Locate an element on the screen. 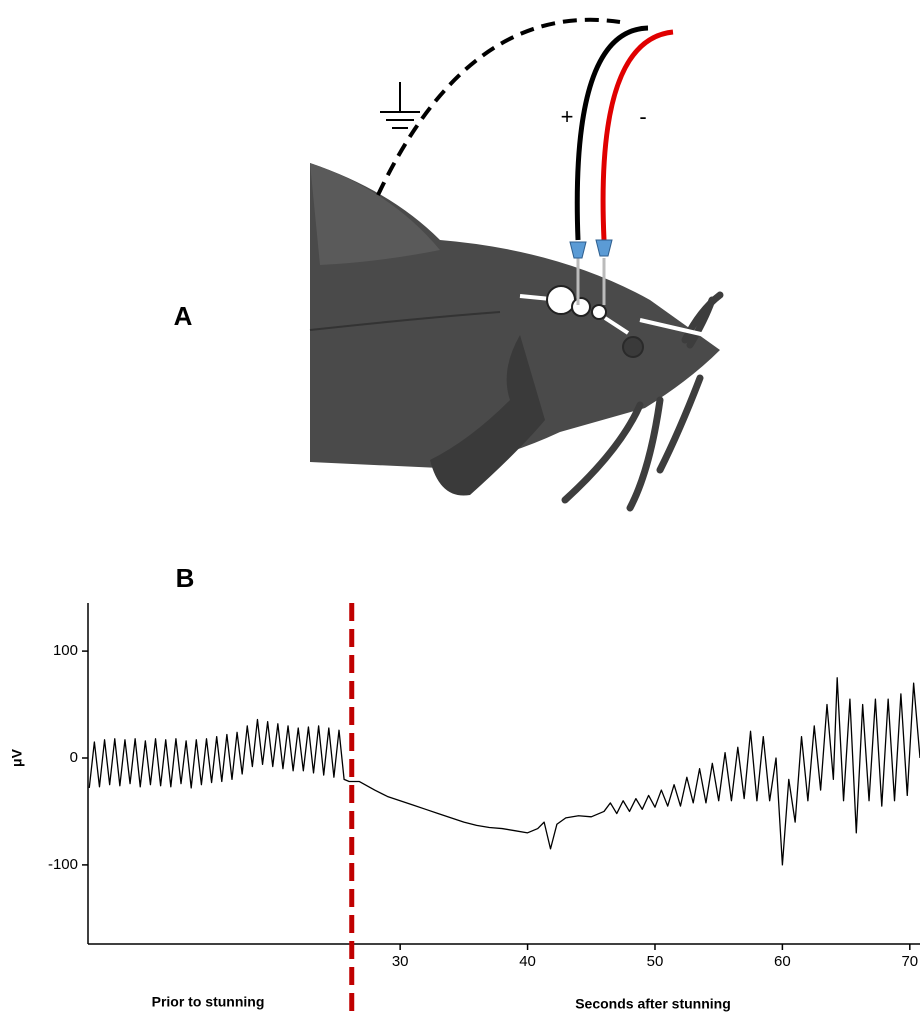 This screenshot has width=920, height=1013. x-axis-label: Seconds after stunning is located at coordinates (653, 1004).